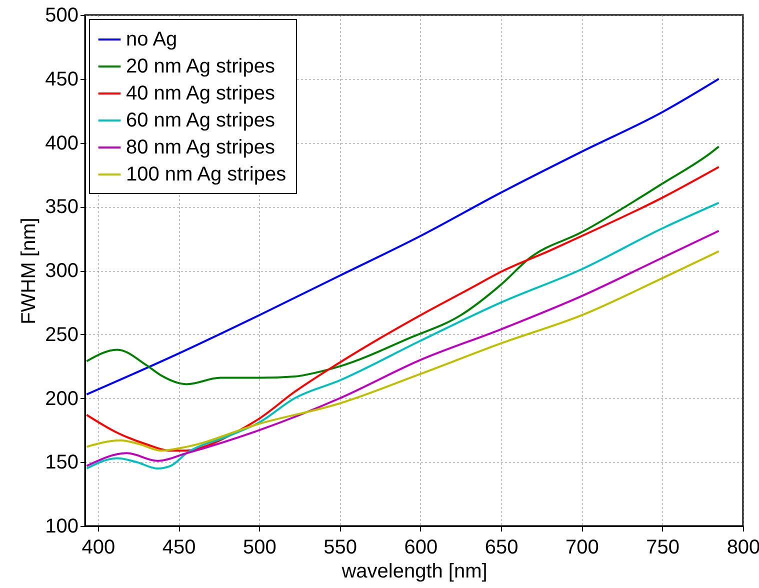 Image resolution: width=759 pixels, height=588 pixels. I want to click on x-tick-label: 400, so click(99, 547).